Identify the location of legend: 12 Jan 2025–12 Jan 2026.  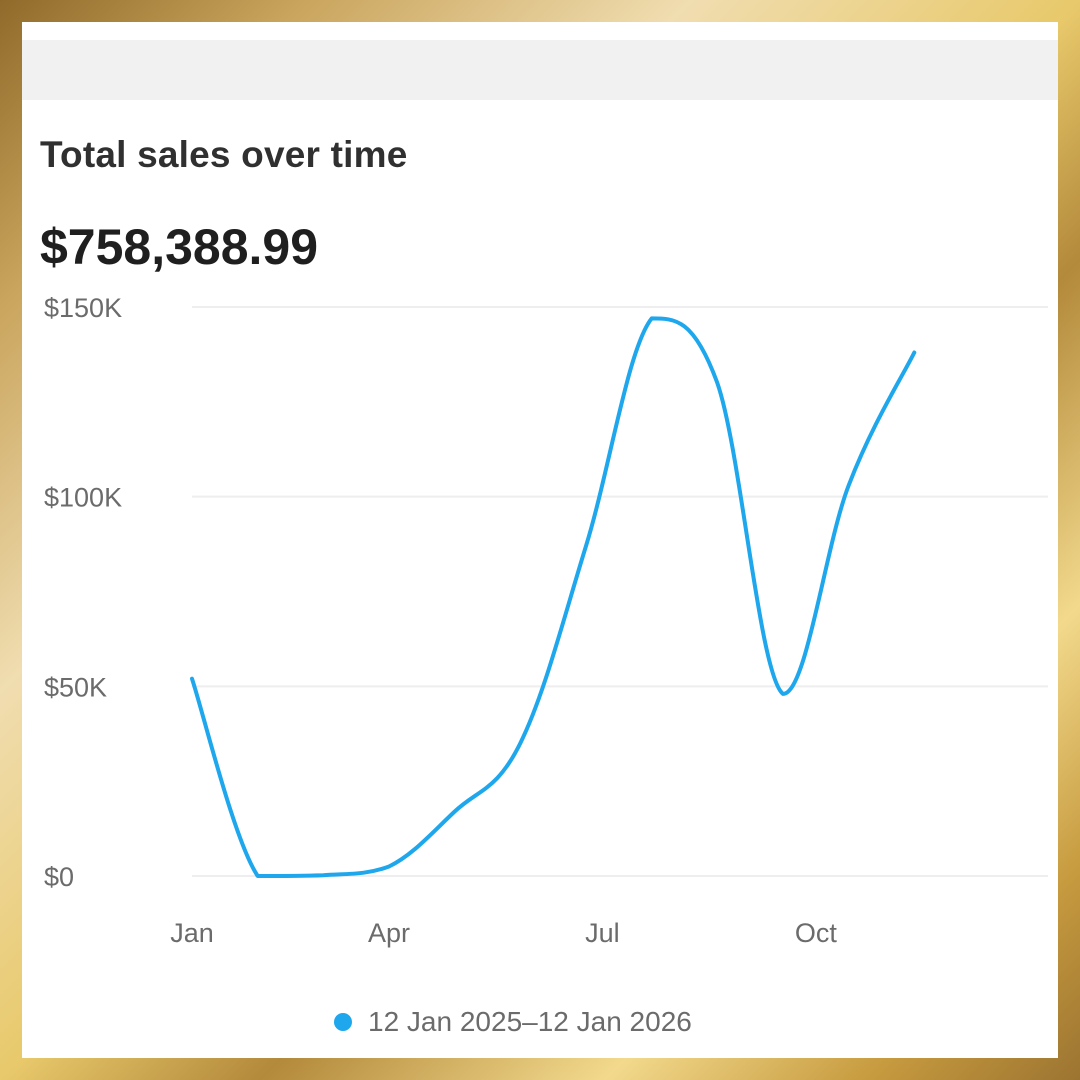
(513, 1022).